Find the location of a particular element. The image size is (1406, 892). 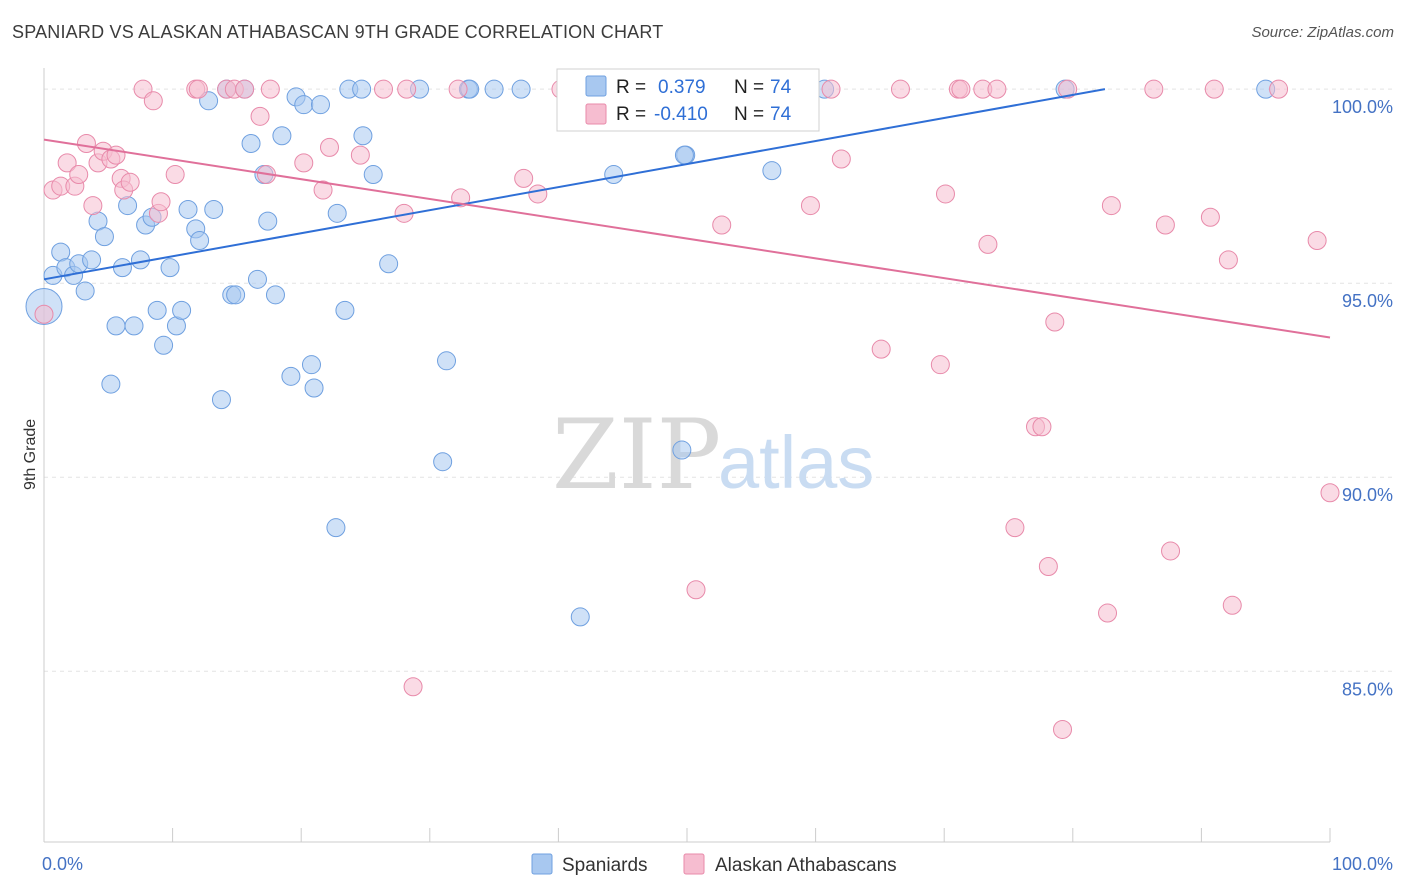

stats-legend: R = 0.379 N = 74 R = -0.410 N = 74 is located at coordinates (688, 100).